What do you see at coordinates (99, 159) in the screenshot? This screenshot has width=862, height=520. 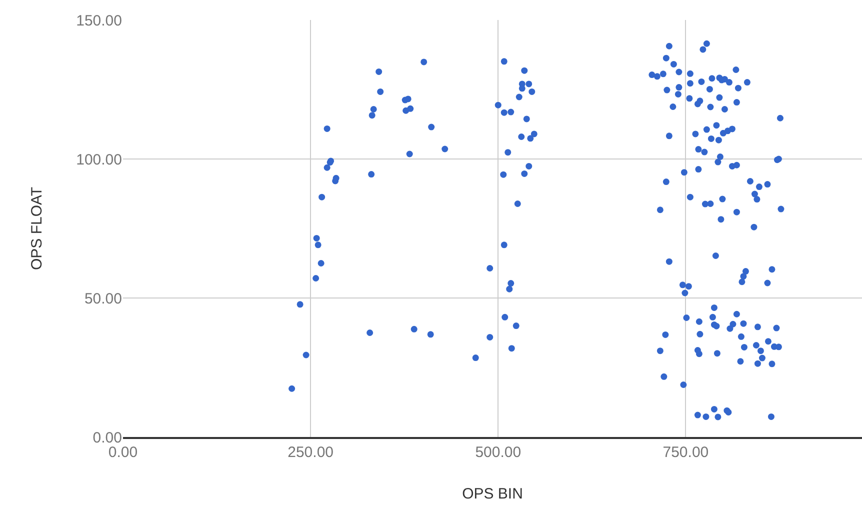 I see `y-tick-label: 100.00` at bounding box center [99, 159].